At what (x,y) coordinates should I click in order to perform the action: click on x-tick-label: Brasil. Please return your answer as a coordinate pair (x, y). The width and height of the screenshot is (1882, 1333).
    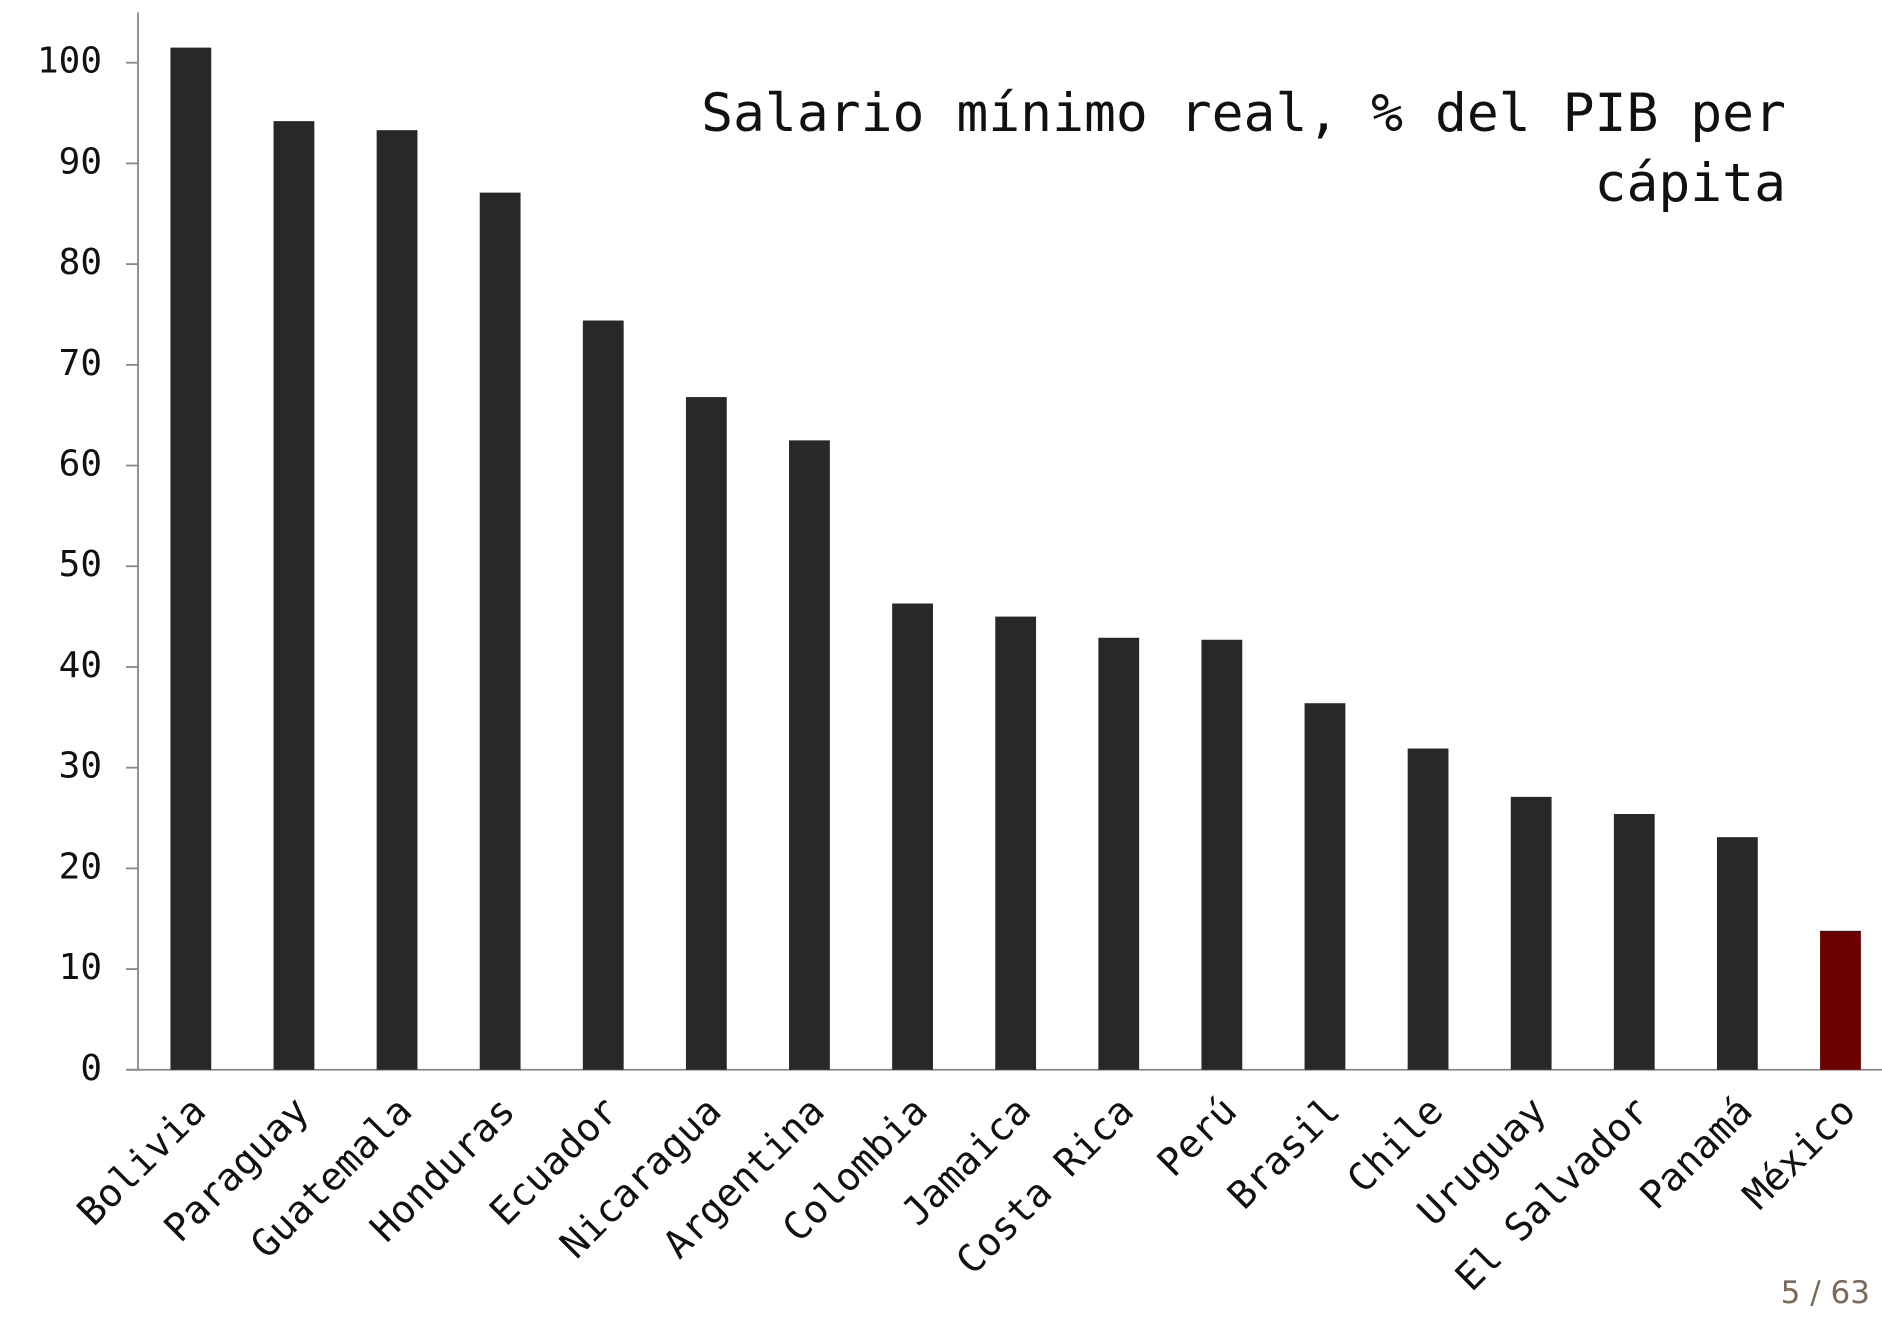
    Looking at the image, I should click on (1284, 1153).